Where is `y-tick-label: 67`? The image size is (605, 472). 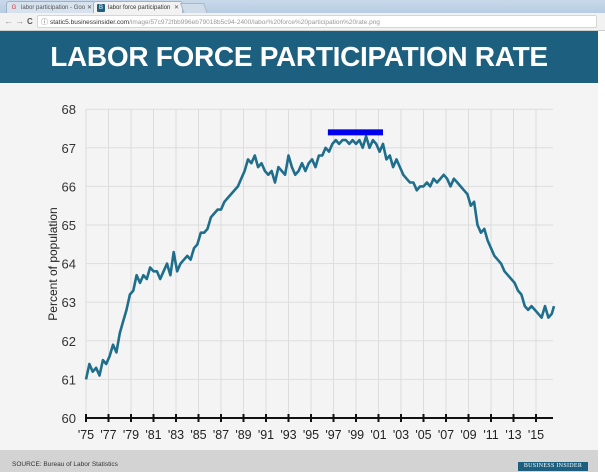 y-tick-label: 67 is located at coordinates (69, 148).